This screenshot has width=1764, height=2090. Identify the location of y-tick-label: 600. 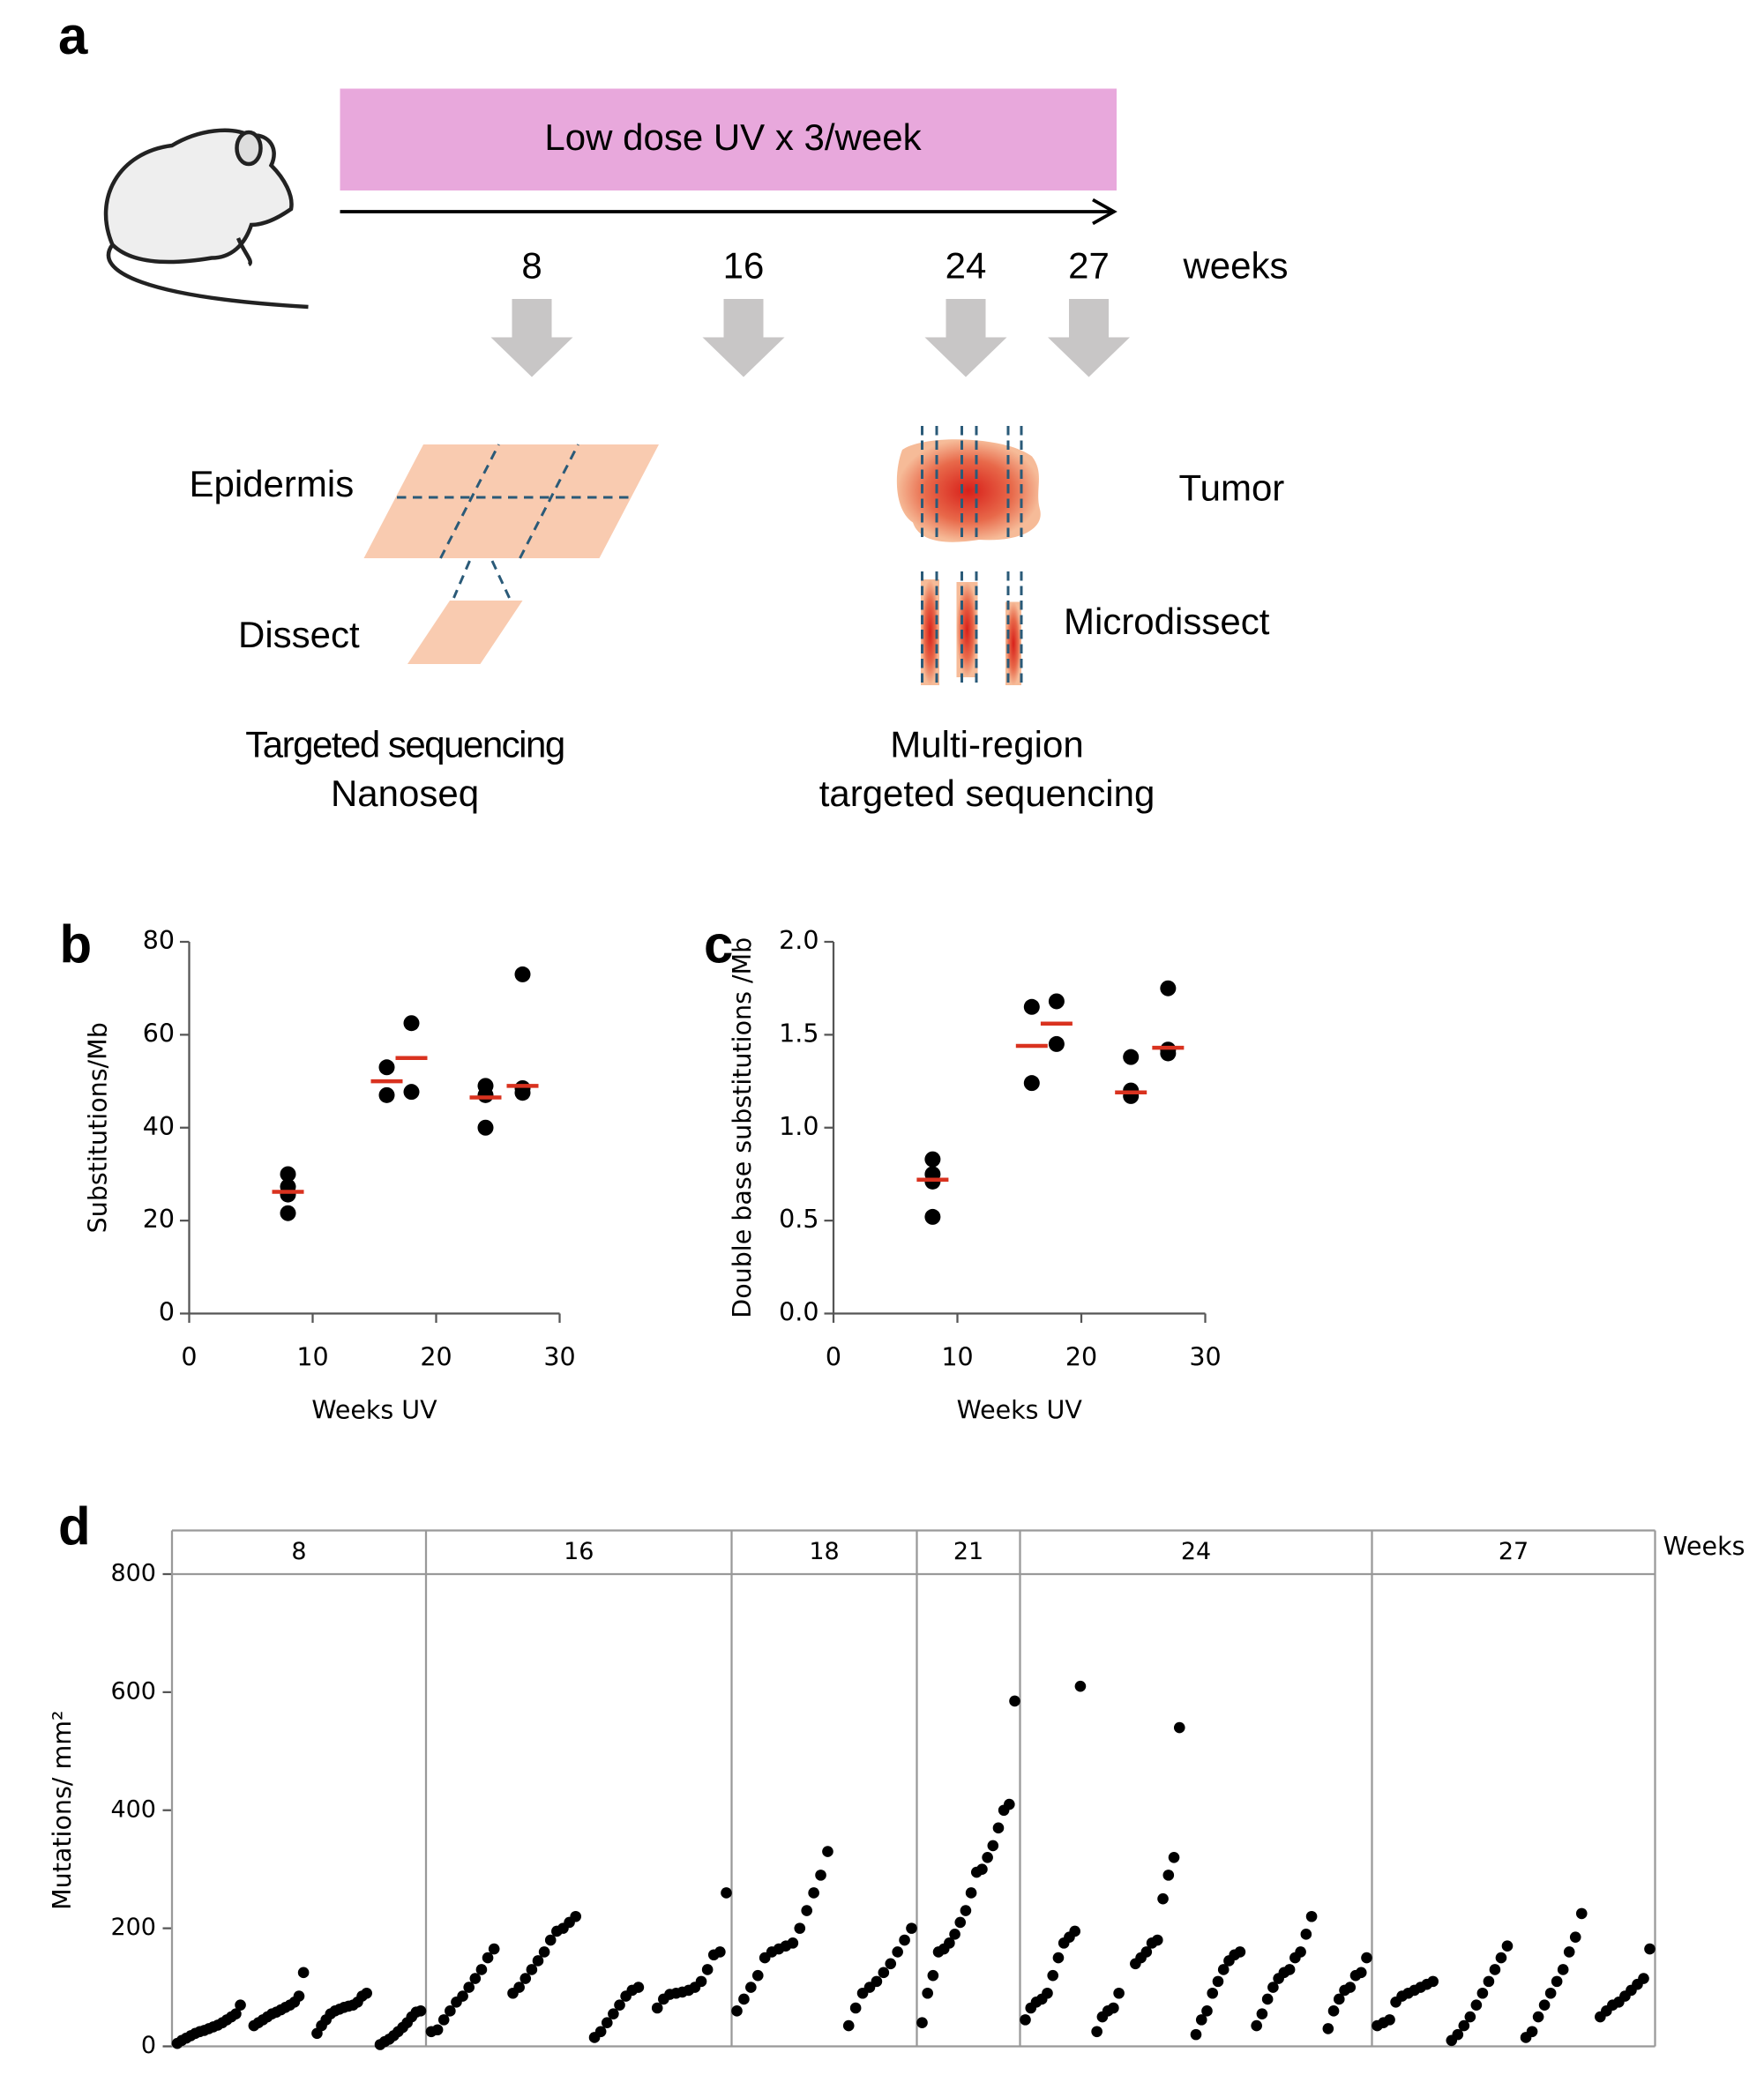
(133, 1691).